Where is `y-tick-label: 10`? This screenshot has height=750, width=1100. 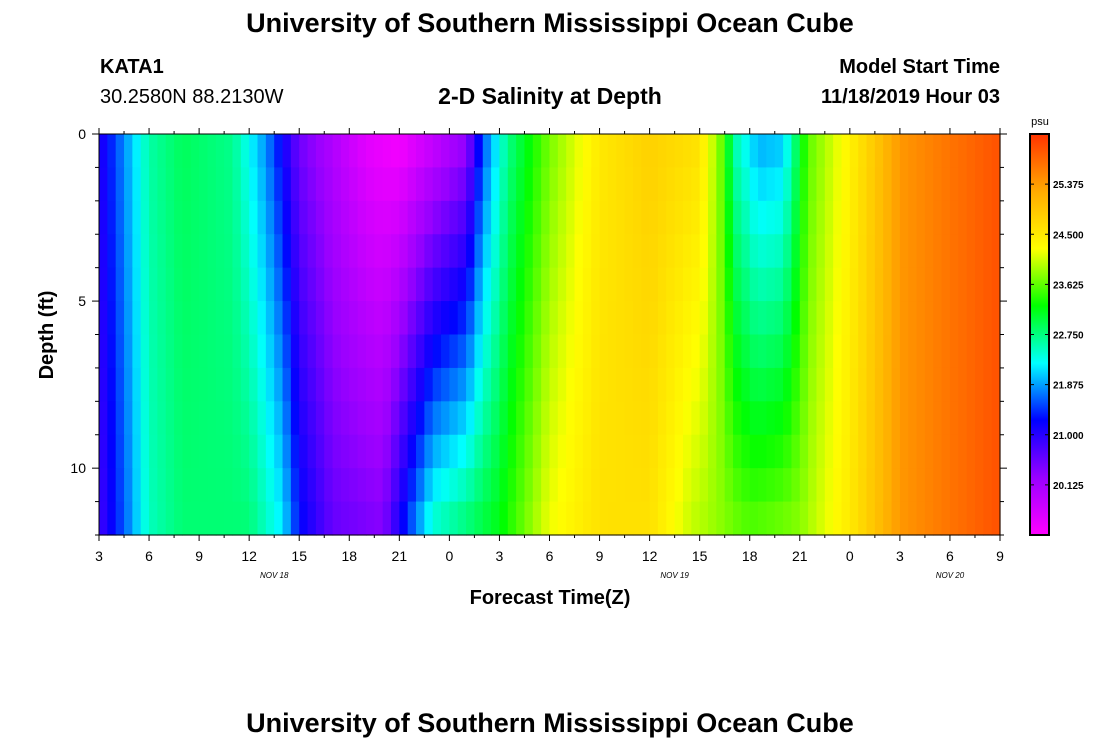
y-tick-label: 10 is located at coordinates (78, 468).